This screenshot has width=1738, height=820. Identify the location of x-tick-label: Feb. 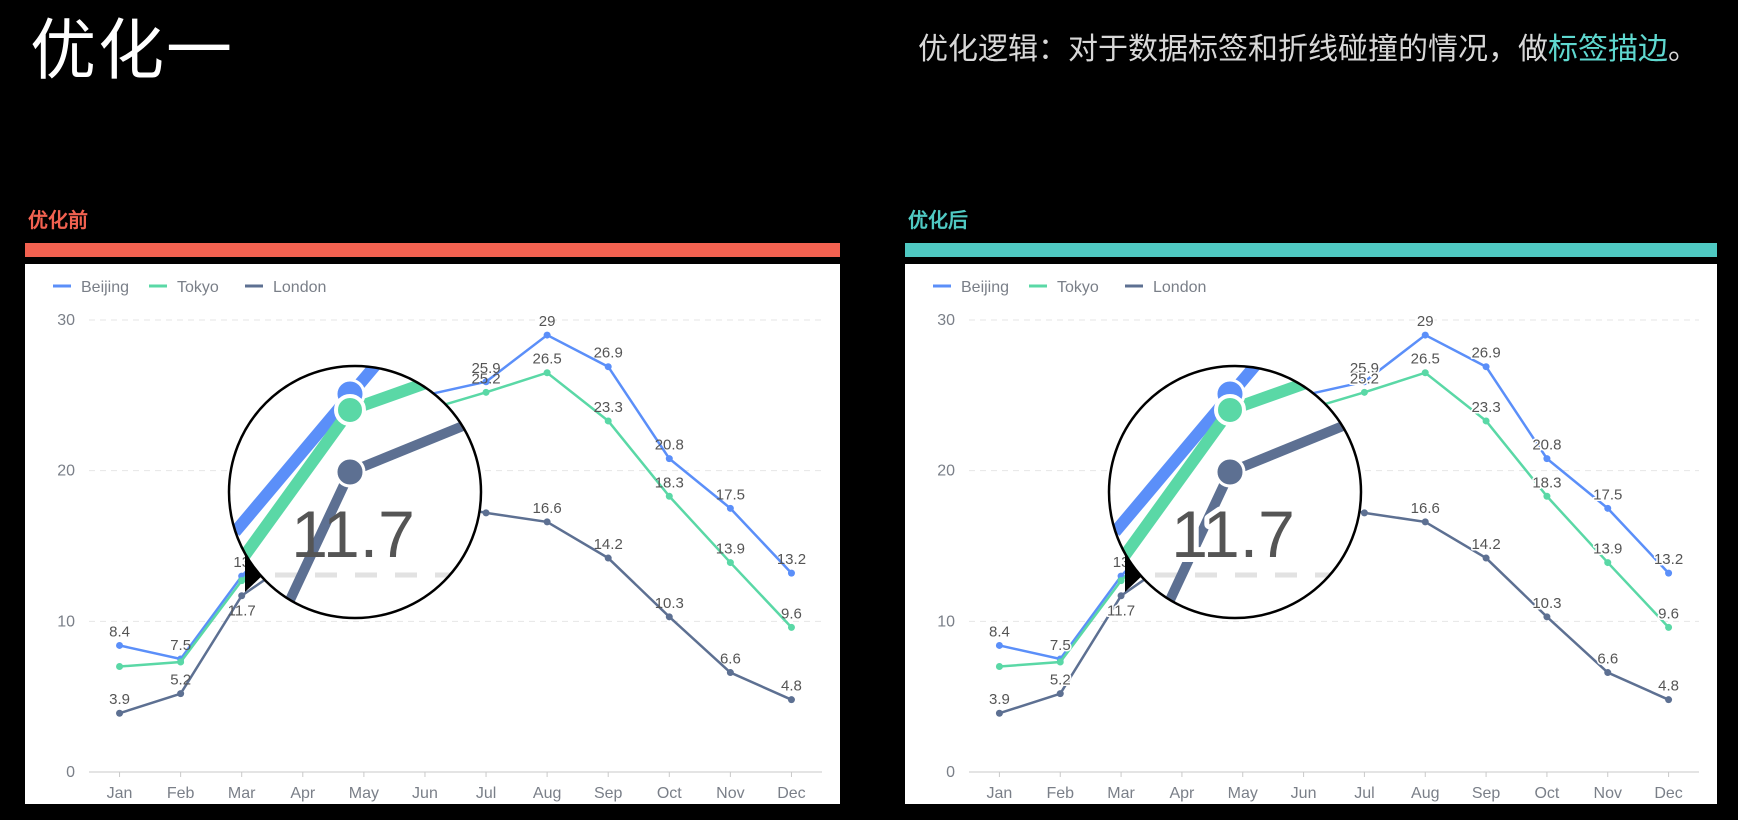
(1060, 793).